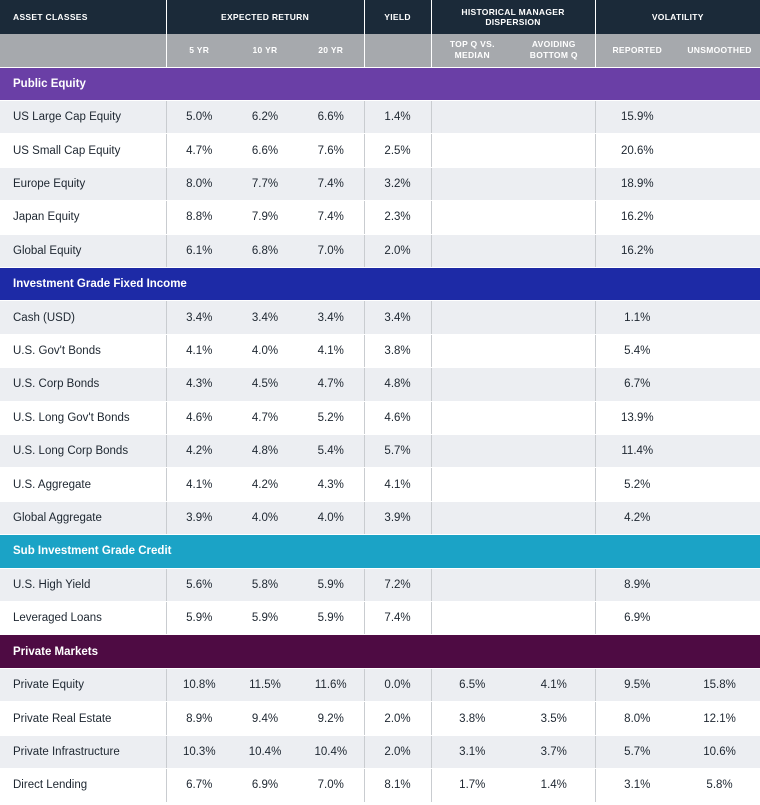 The width and height of the screenshot is (760, 805). Describe the element at coordinates (265, 184) in the screenshot. I see `return-10yr-cell: 7.7%` at that location.